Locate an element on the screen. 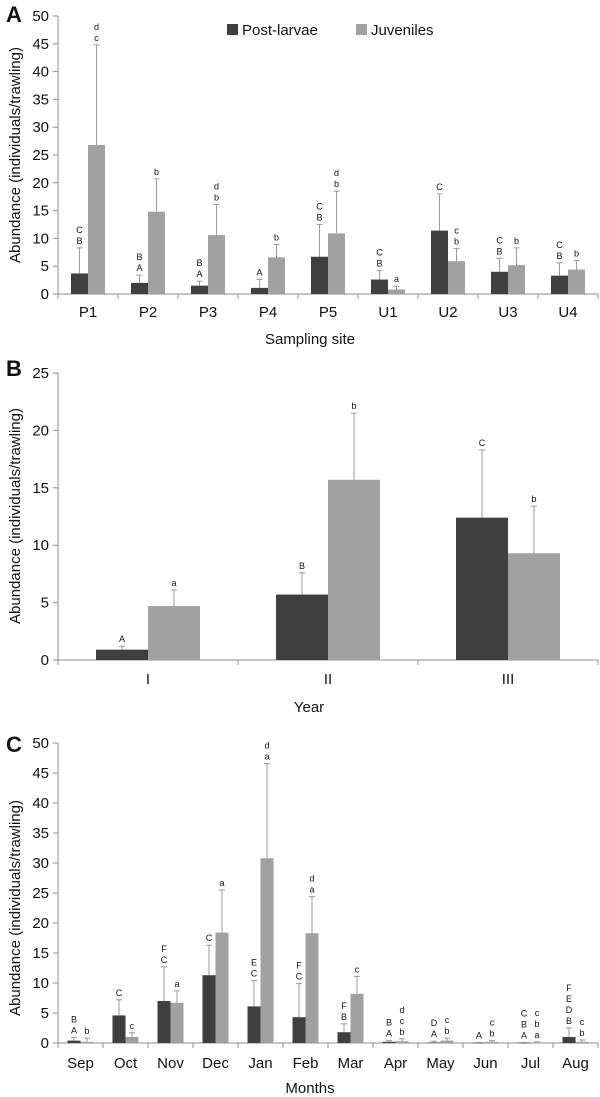 Image resolution: width=600 pixels, height=1097 pixels. bar-post-larvae-aug is located at coordinates (569, 1040).